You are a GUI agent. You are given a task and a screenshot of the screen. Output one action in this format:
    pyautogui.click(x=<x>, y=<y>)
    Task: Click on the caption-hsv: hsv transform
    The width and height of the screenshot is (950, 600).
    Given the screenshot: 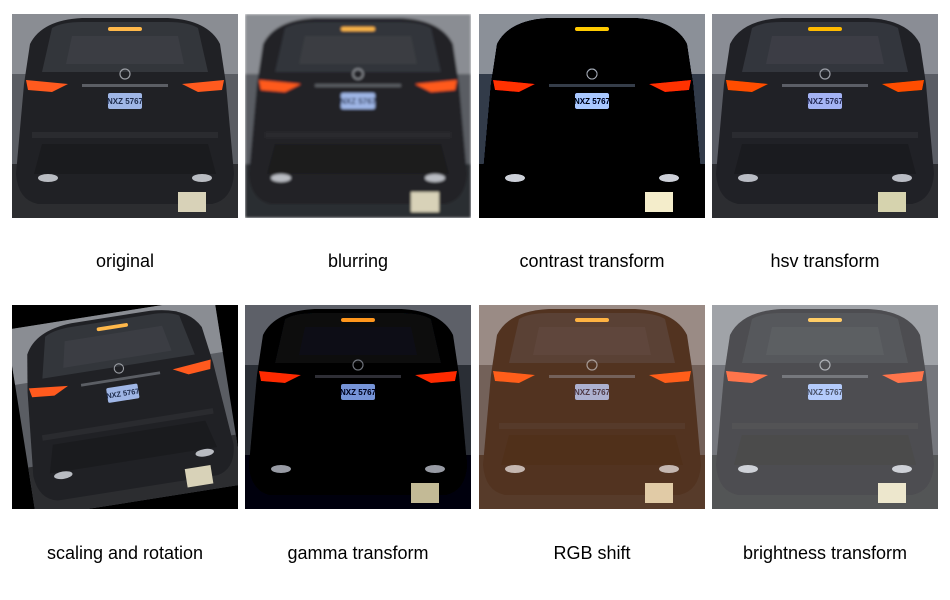 What is the action you would take?
    pyautogui.click(x=825, y=261)
    